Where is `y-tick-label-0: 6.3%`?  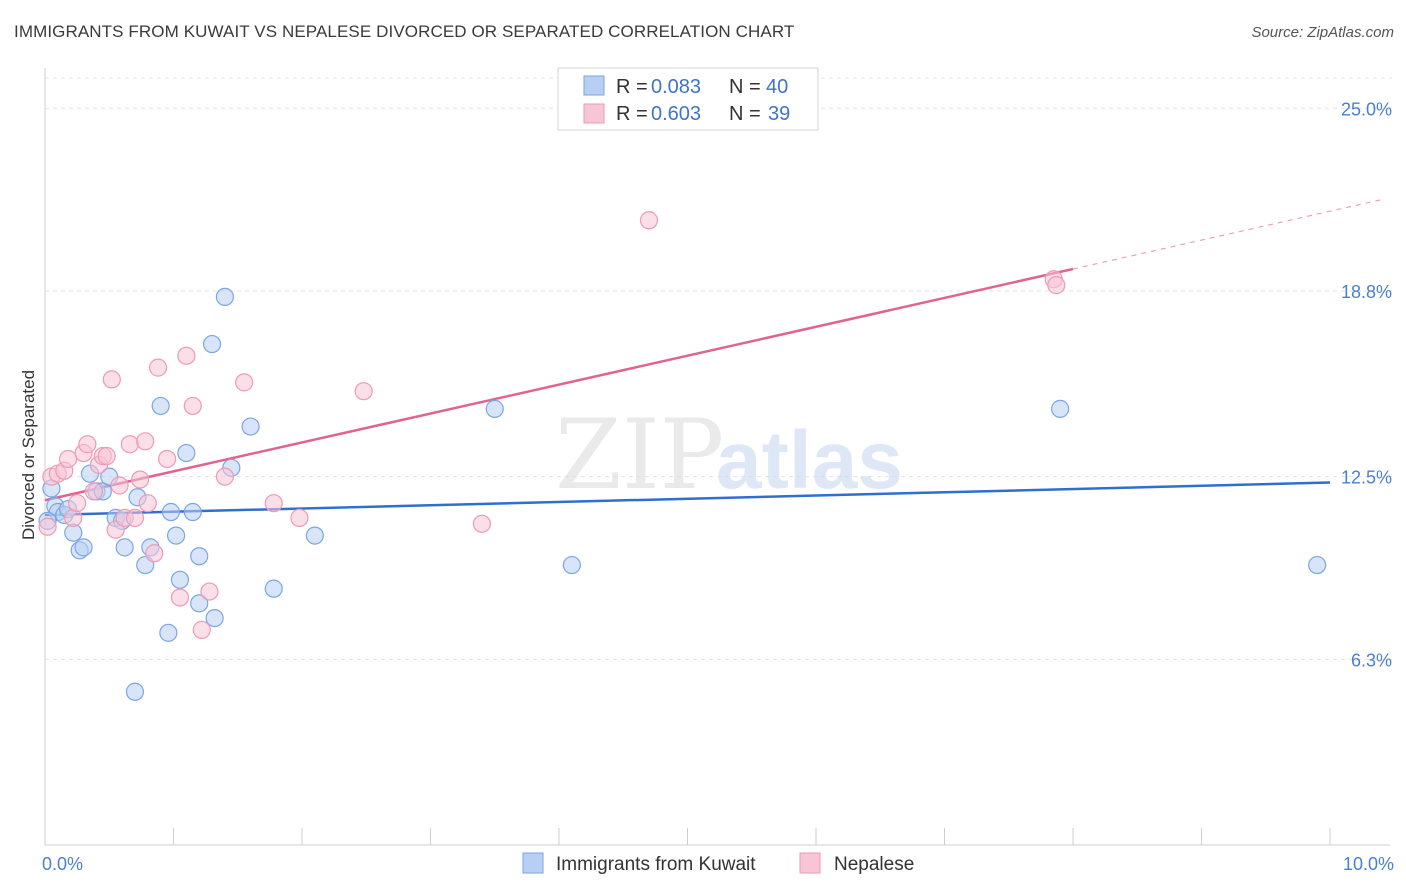 y-tick-label-0: 6.3% is located at coordinates (1371, 660).